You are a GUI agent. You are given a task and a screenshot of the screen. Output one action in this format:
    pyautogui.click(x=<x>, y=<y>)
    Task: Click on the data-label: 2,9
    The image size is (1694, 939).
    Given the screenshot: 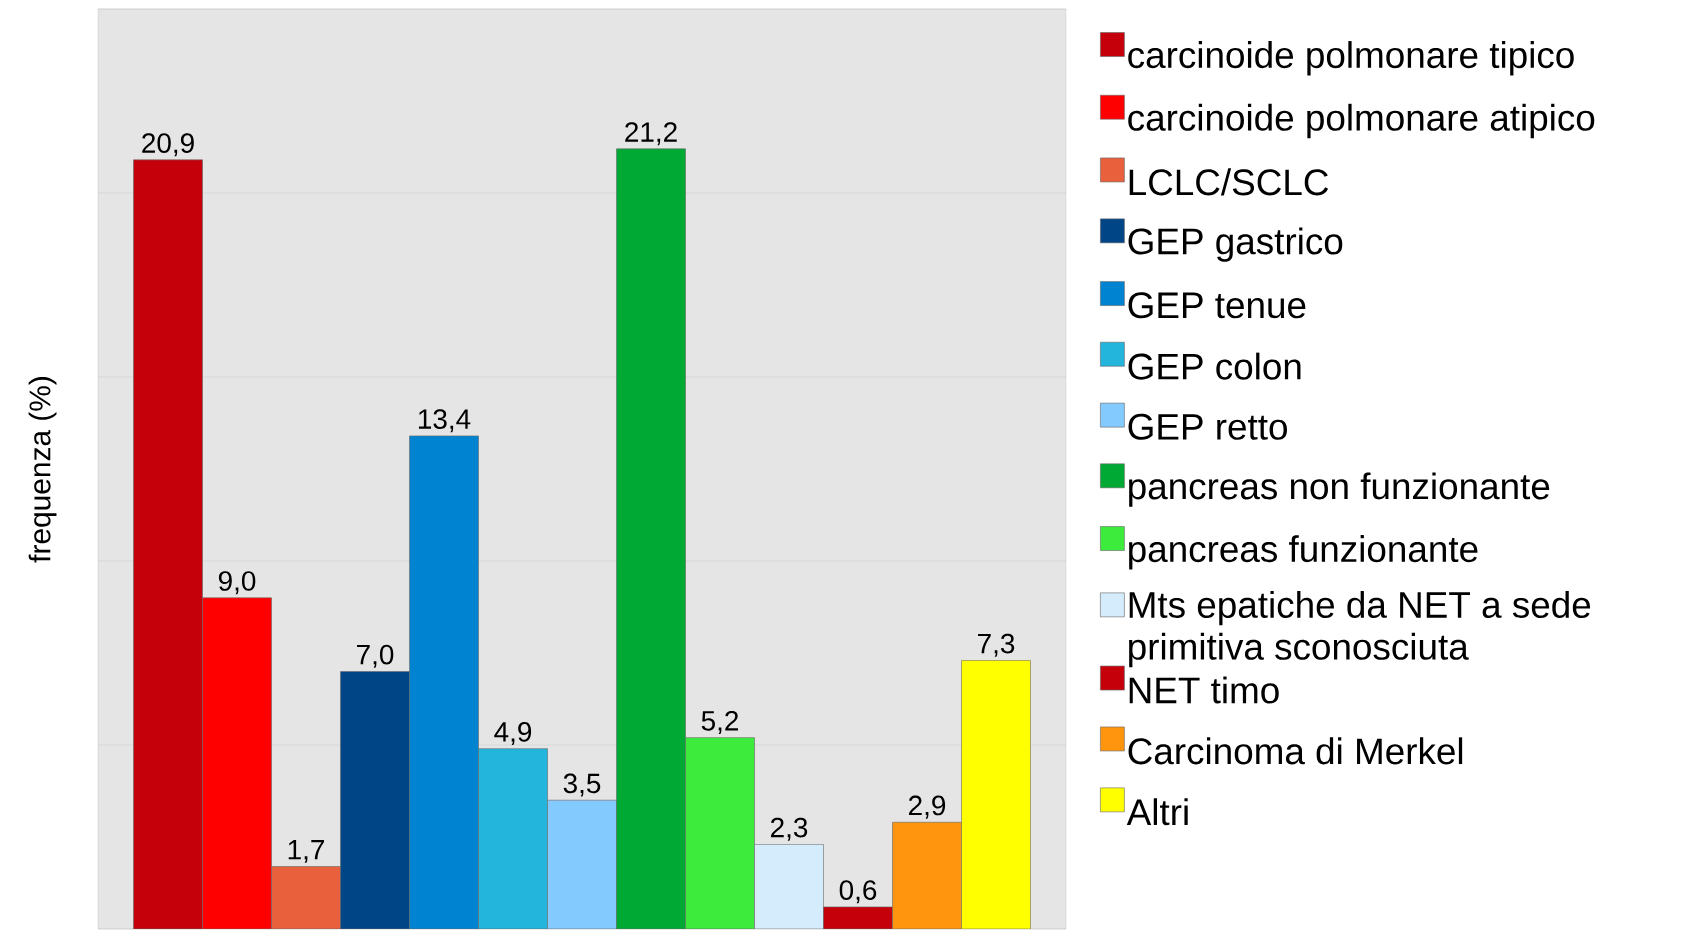 What is the action you would take?
    pyautogui.click(x=927, y=807)
    